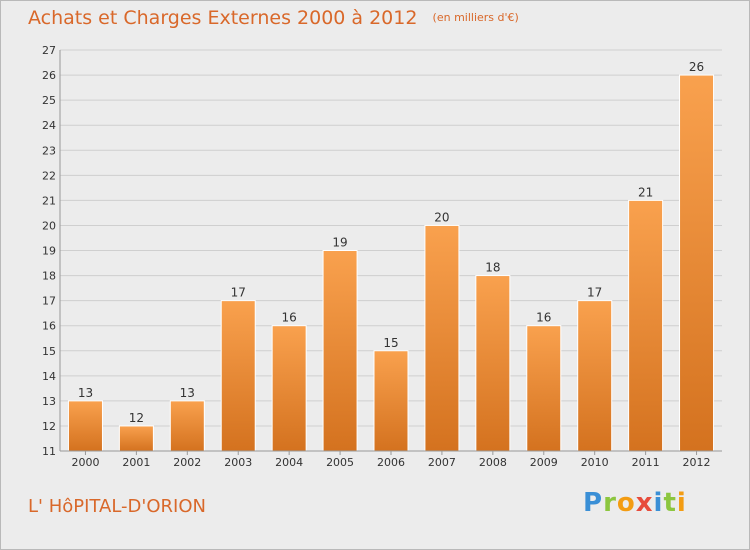  What do you see at coordinates (136, 438) in the screenshot?
I see `bar-2001` at bounding box center [136, 438].